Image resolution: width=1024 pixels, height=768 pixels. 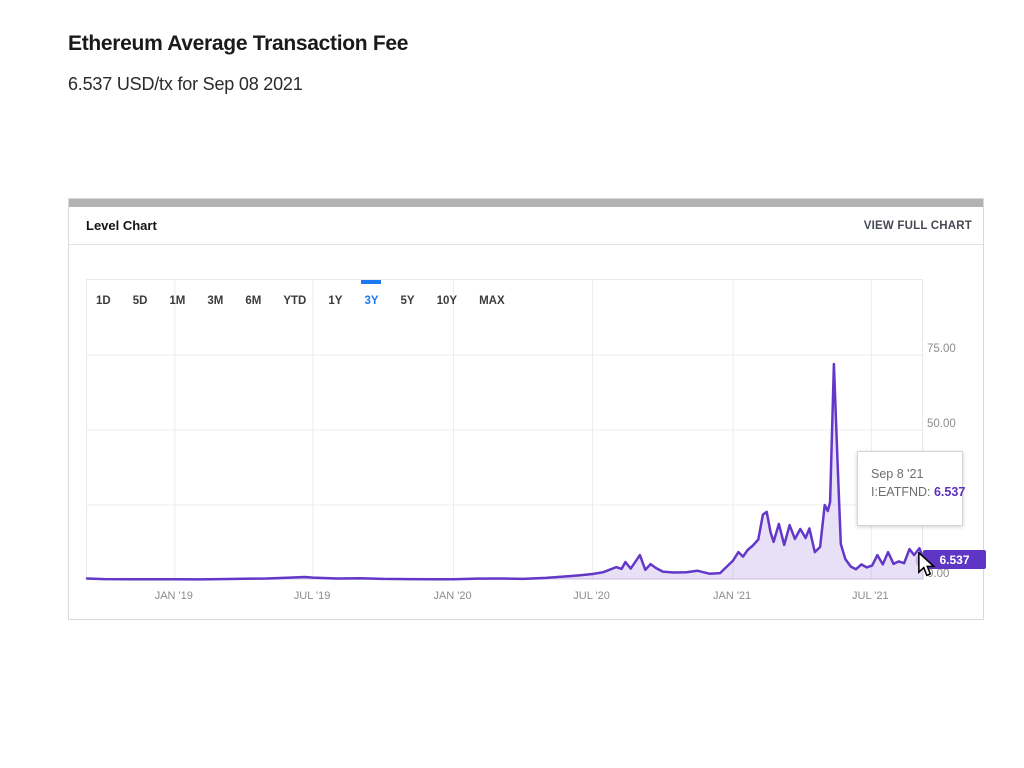 I want to click on x-tick-label: JAN '20, so click(x=452, y=596).